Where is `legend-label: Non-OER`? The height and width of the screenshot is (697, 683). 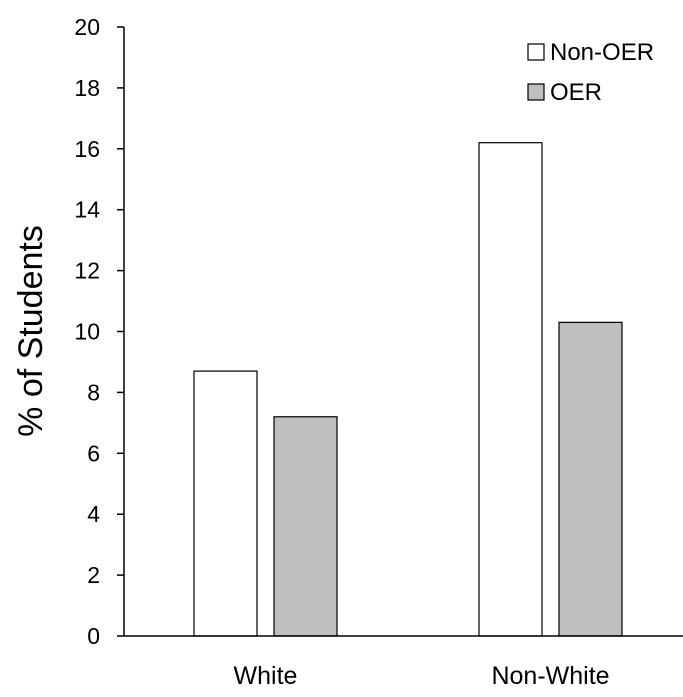
legend-label: Non-OER is located at coordinates (602, 52).